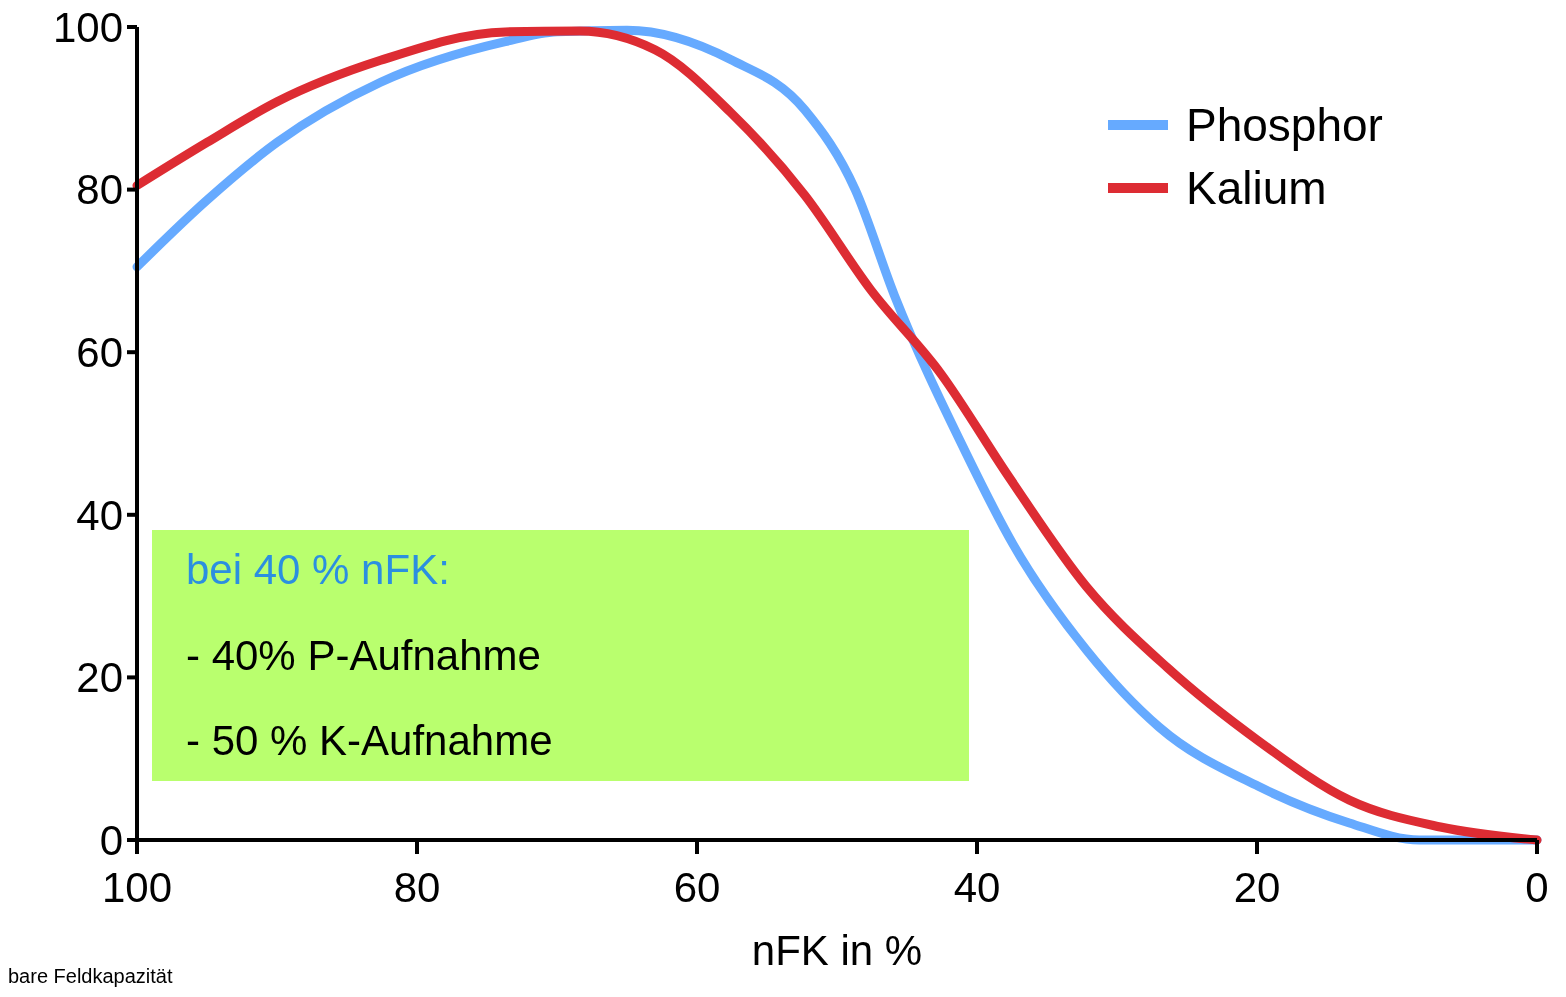  What do you see at coordinates (1257, 887) in the screenshot?
I see `x-tick-label: 20` at bounding box center [1257, 887].